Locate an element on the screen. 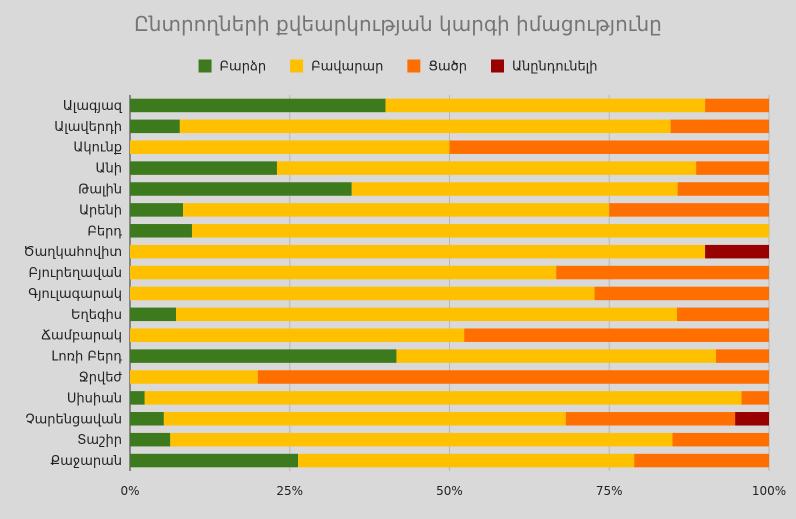 Image resolution: width=796 pixels, height=519 pixels. category-label: Ծաղկահովիտ is located at coordinates (72, 252).